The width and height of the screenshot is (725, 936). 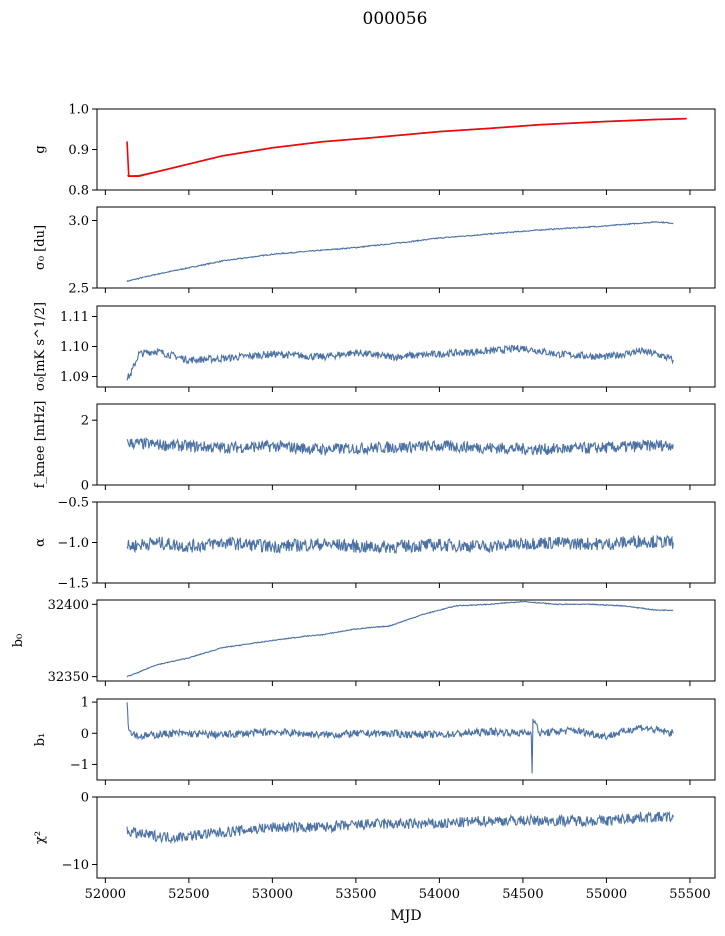 What do you see at coordinates (439, 894) in the screenshot?
I see `x-tick-label: 54000` at bounding box center [439, 894].